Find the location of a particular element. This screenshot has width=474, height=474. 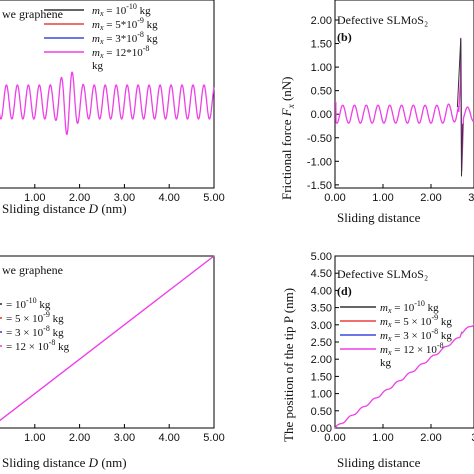

y-tick-label: -0.50 is located at coordinates (319, 139).